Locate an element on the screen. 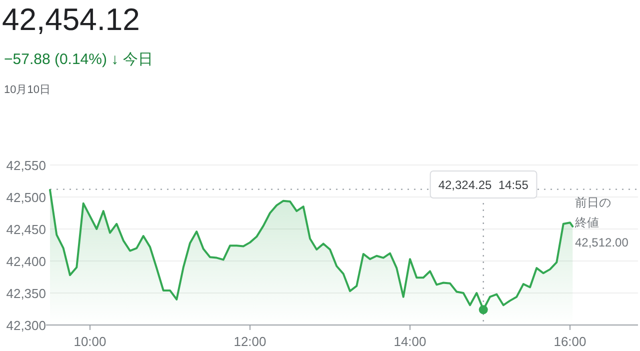 The width and height of the screenshot is (640, 351). annotation: 42,324.25 14:55 is located at coordinates (483, 185).